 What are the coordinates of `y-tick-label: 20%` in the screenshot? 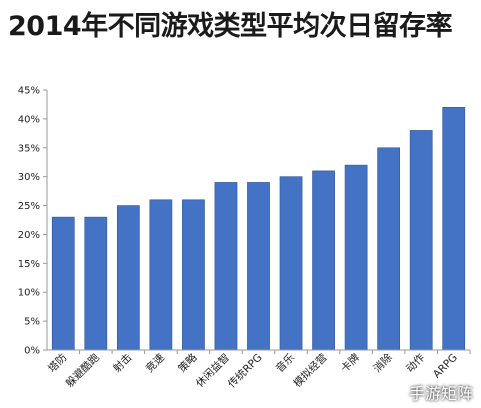 It's located at (29, 235).